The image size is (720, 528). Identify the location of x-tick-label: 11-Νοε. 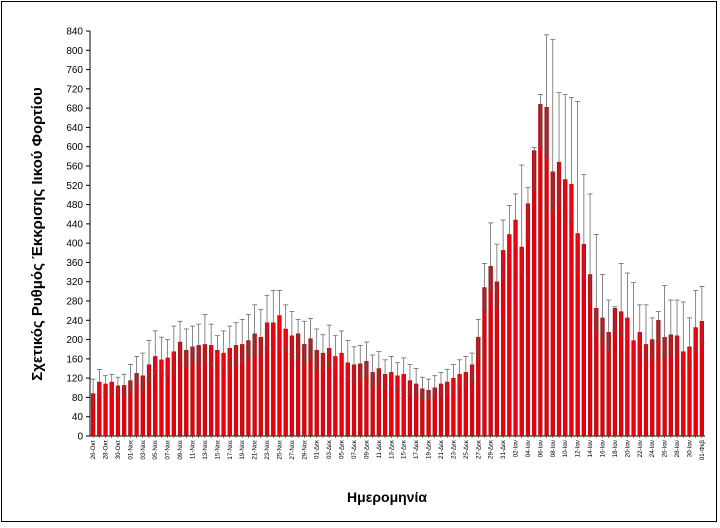
(193, 449).